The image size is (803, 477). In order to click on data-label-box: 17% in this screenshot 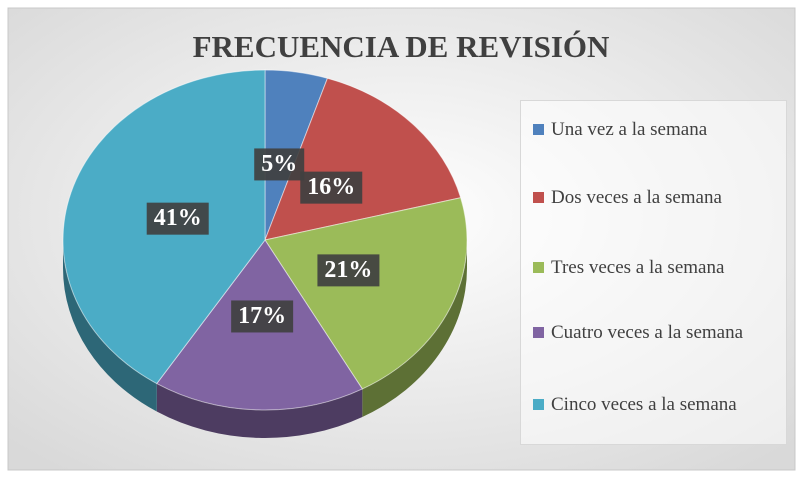, I will do `click(262, 316)`.